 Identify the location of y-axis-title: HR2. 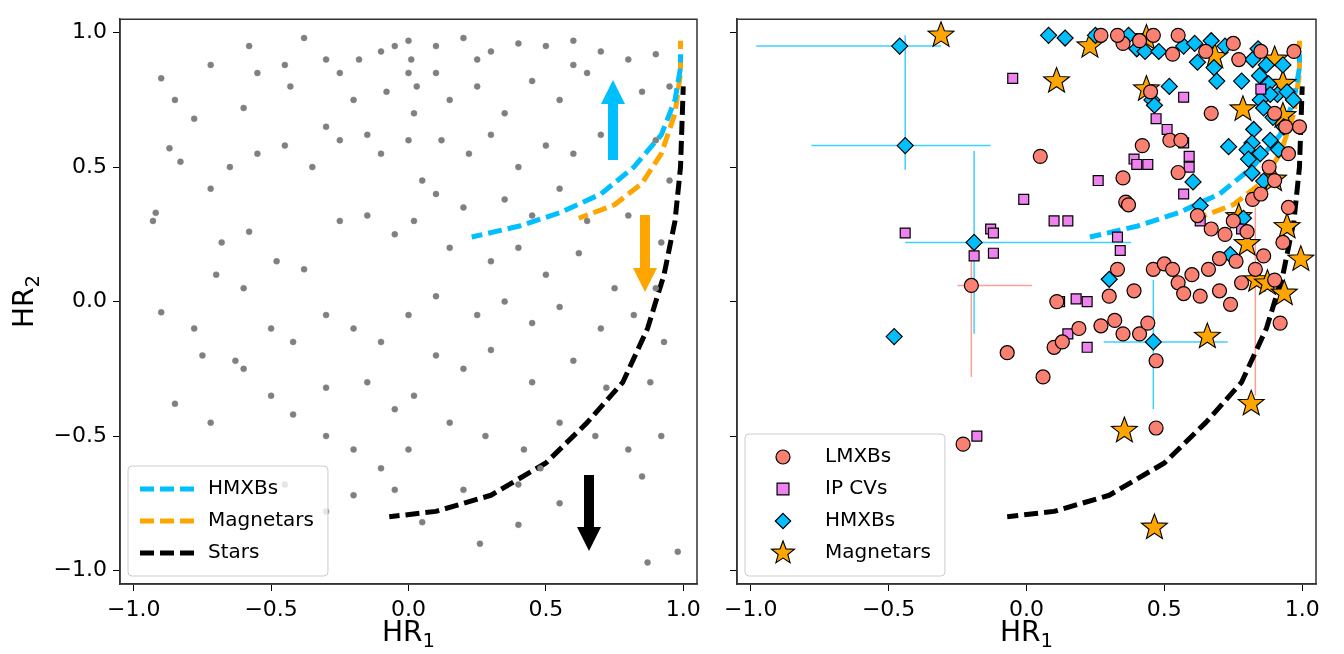
(26, 302).